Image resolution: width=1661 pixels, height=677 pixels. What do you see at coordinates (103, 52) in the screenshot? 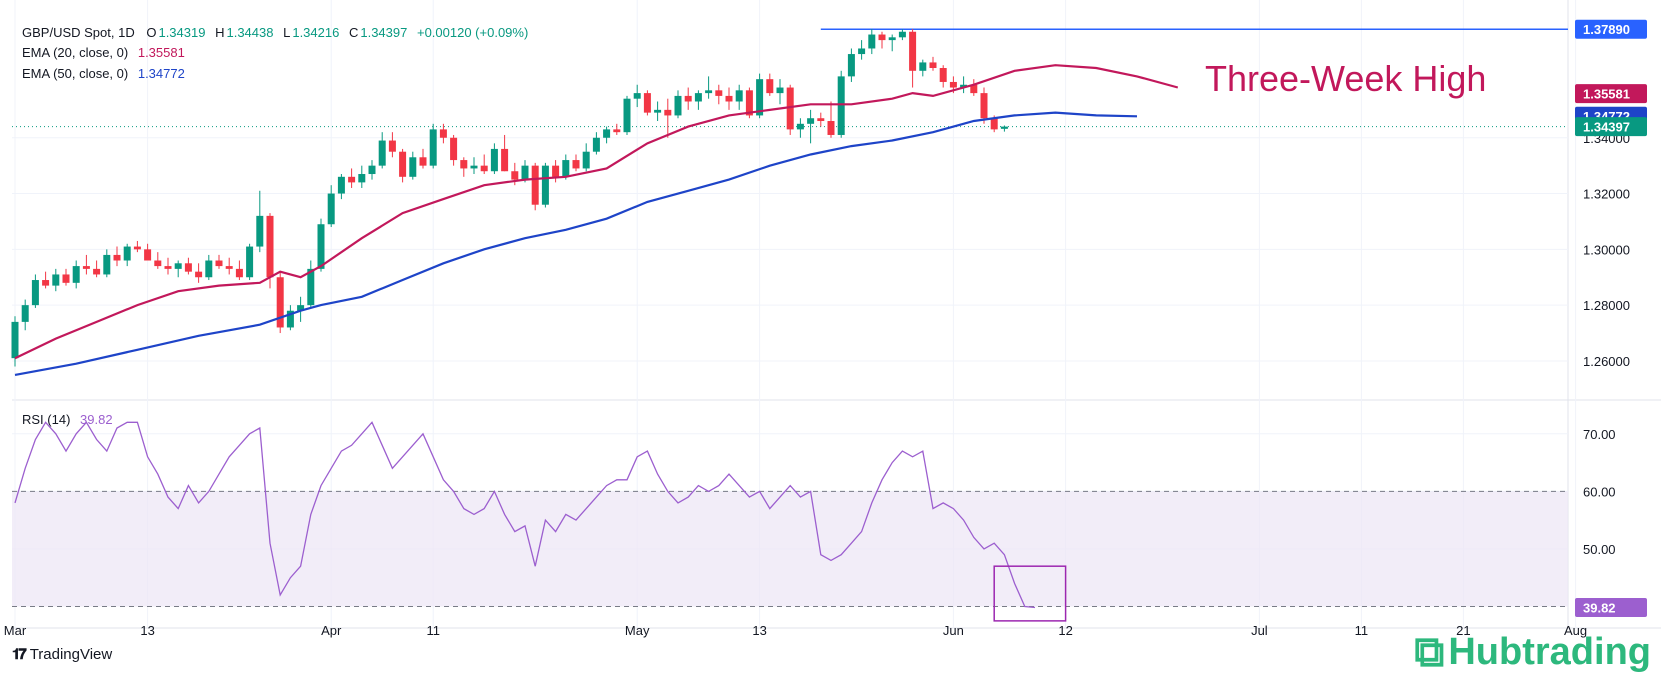
I see `ema20-legend: EMA (20, close, 0) 1.35581` at bounding box center [103, 52].